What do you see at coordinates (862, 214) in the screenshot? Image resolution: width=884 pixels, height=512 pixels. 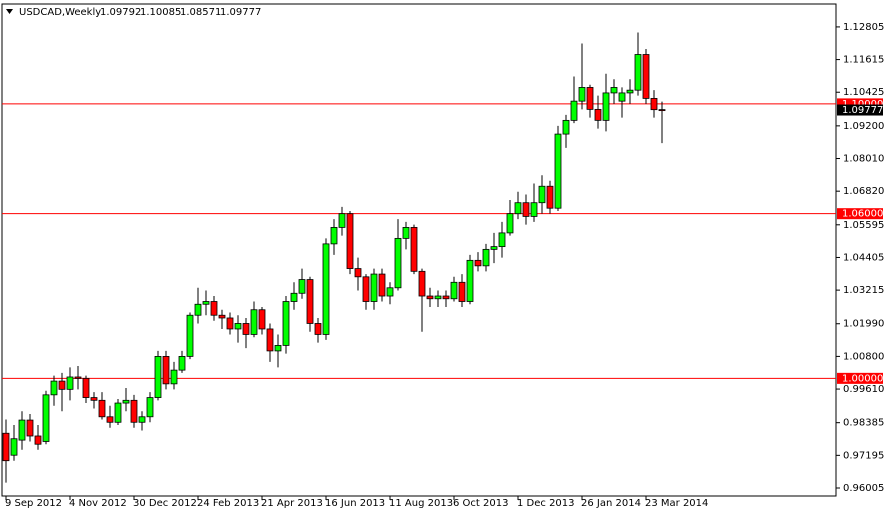 I see `level-label: 1.06000` at bounding box center [862, 214].